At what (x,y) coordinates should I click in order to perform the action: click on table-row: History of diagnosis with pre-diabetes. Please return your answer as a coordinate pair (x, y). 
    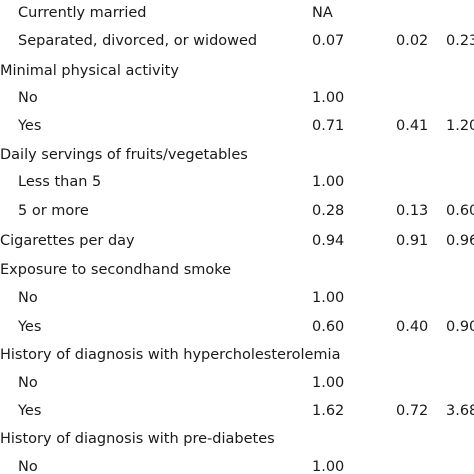
    Looking at the image, I should click on (237, 439).